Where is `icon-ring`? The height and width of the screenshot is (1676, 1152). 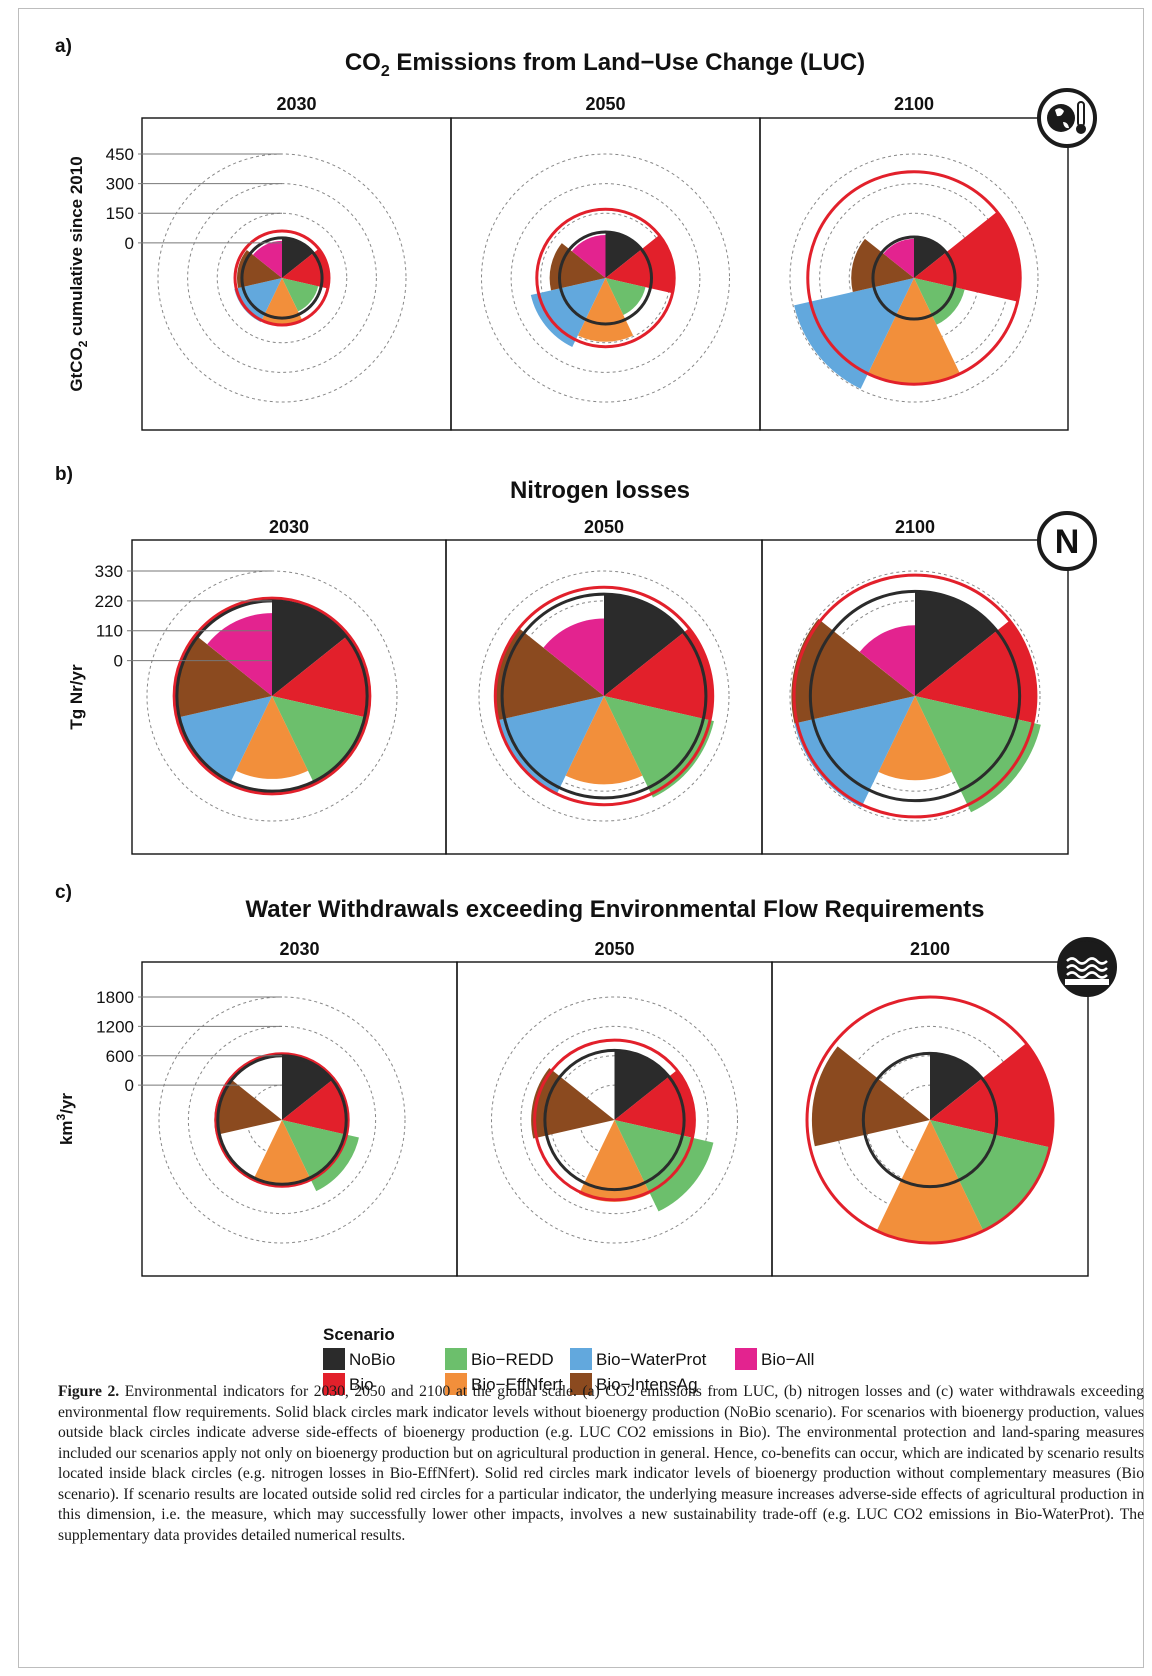 icon-ring is located at coordinates (1067, 541).